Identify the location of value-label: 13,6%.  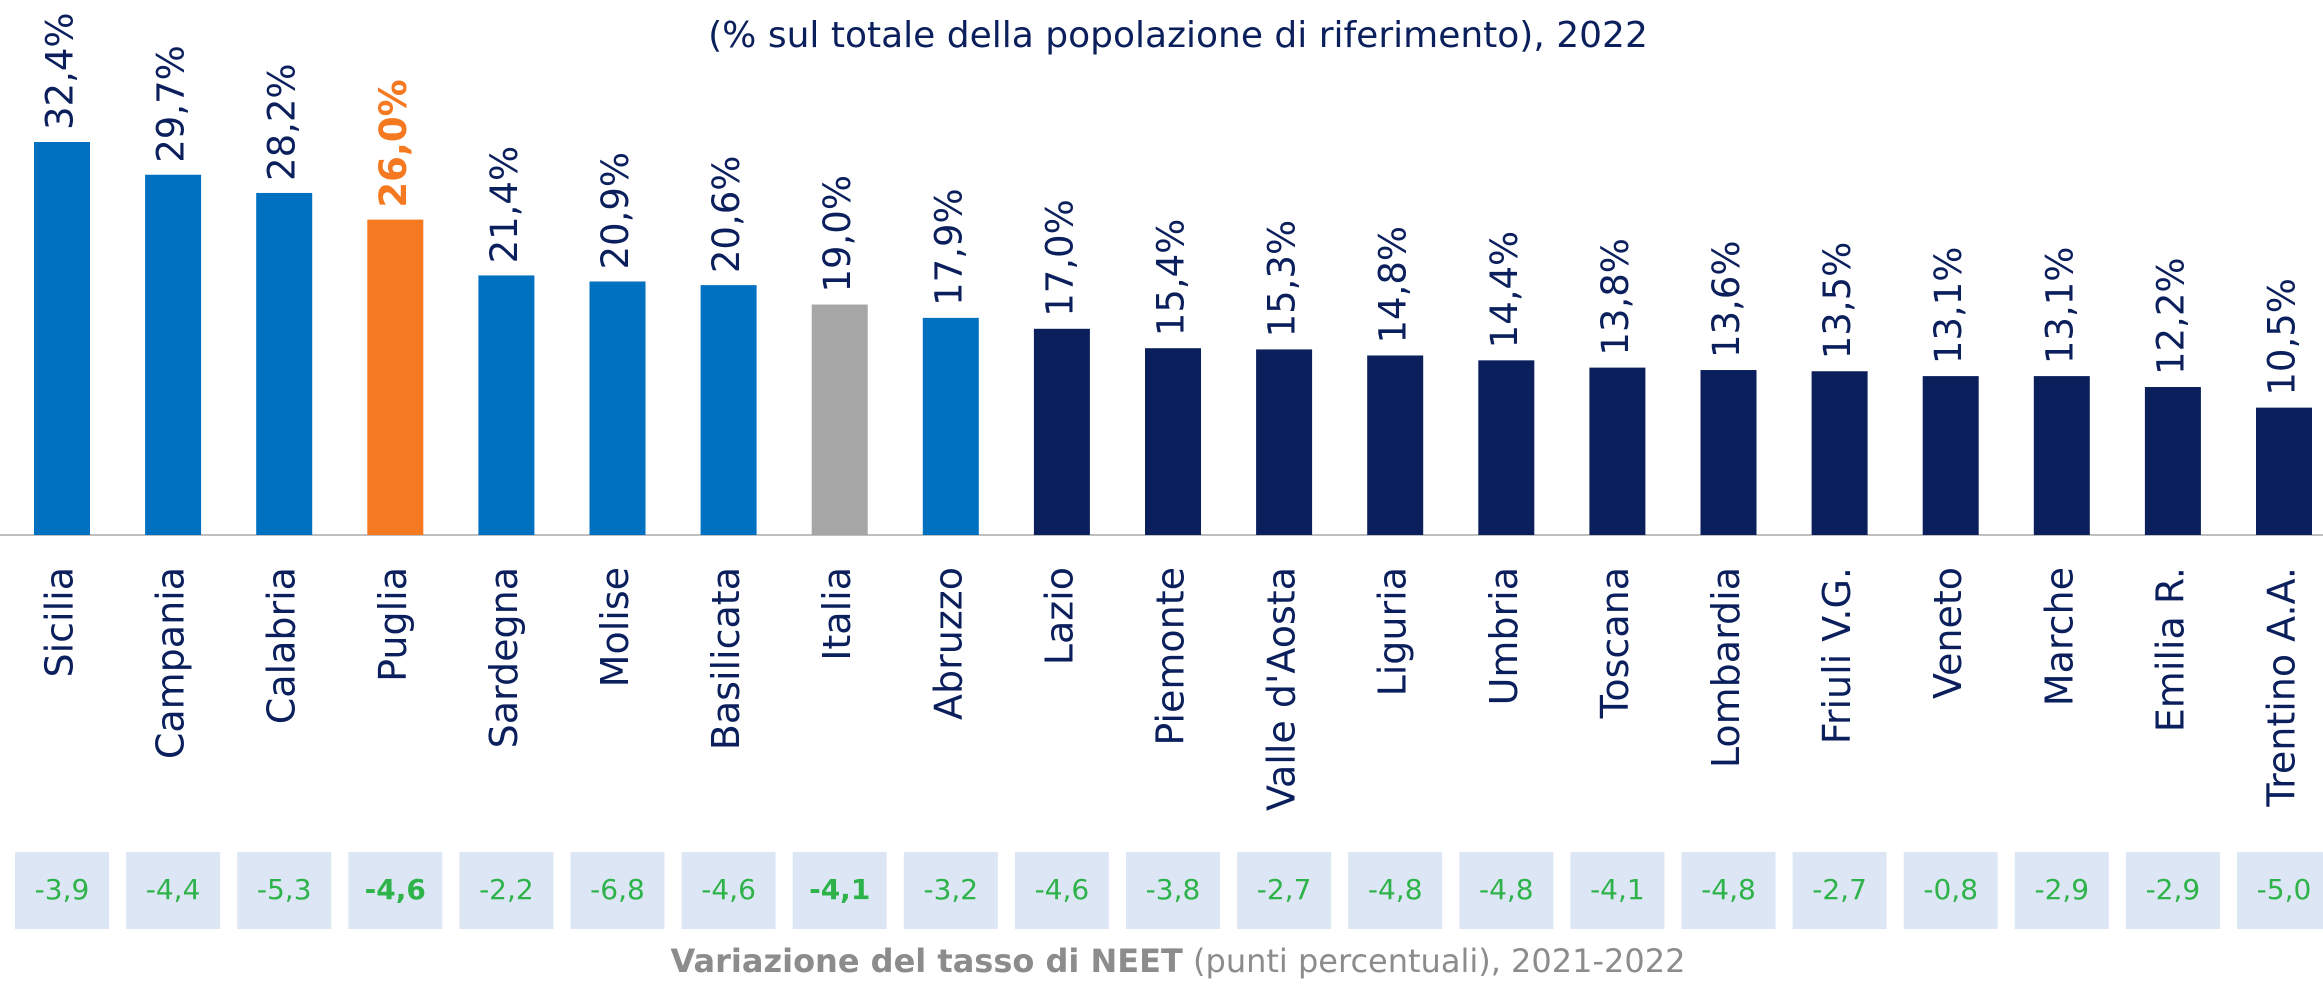
(1726, 299).